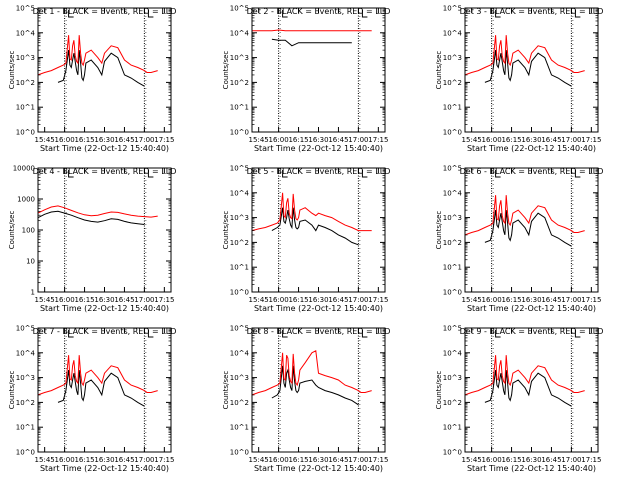  I want to click on chart-title: Det 6 - BLACK = Events, RED = LLD, so click(532, 171).